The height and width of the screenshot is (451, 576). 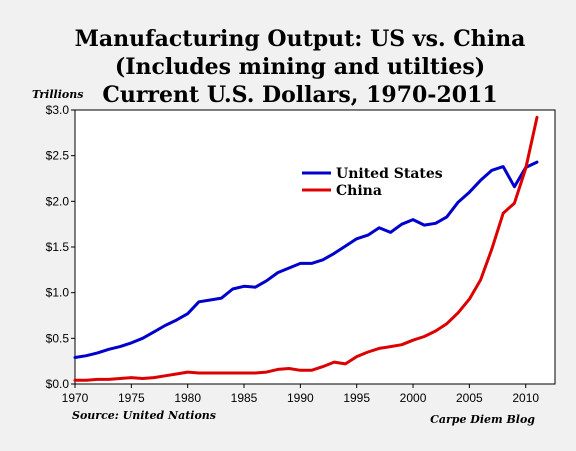 I want to click on y-tick-label: $2.0, so click(x=58, y=201).